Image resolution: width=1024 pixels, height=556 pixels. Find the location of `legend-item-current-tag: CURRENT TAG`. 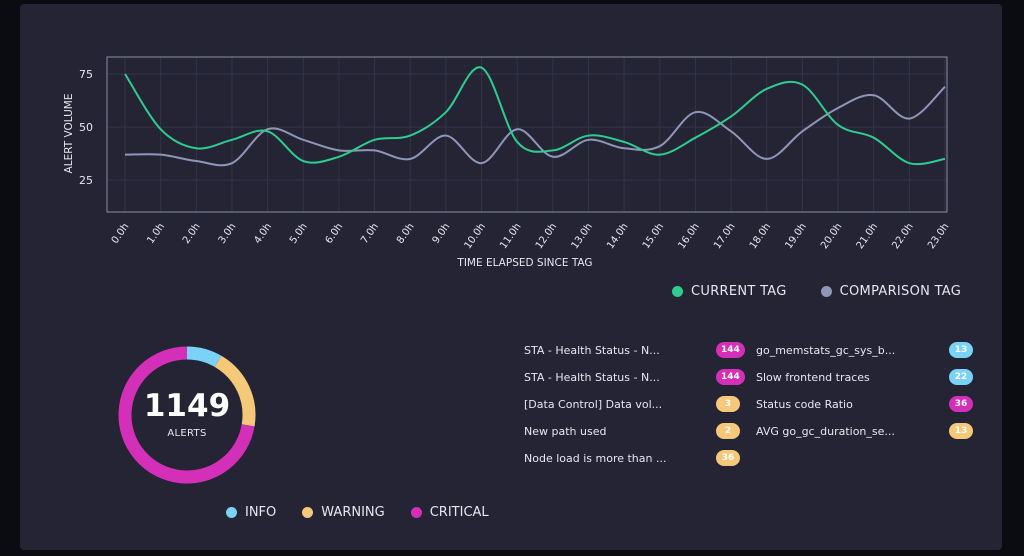

legend-item-current-tag: CURRENT TAG is located at coordinates (729, 291).